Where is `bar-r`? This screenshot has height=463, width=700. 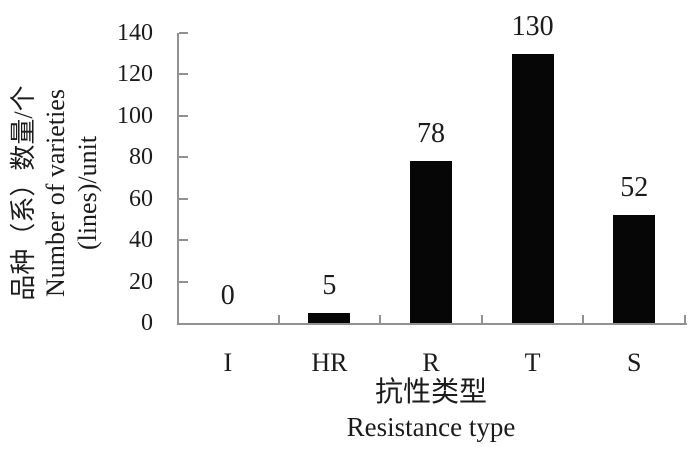 bar-r is located at coordinates (431, 242).